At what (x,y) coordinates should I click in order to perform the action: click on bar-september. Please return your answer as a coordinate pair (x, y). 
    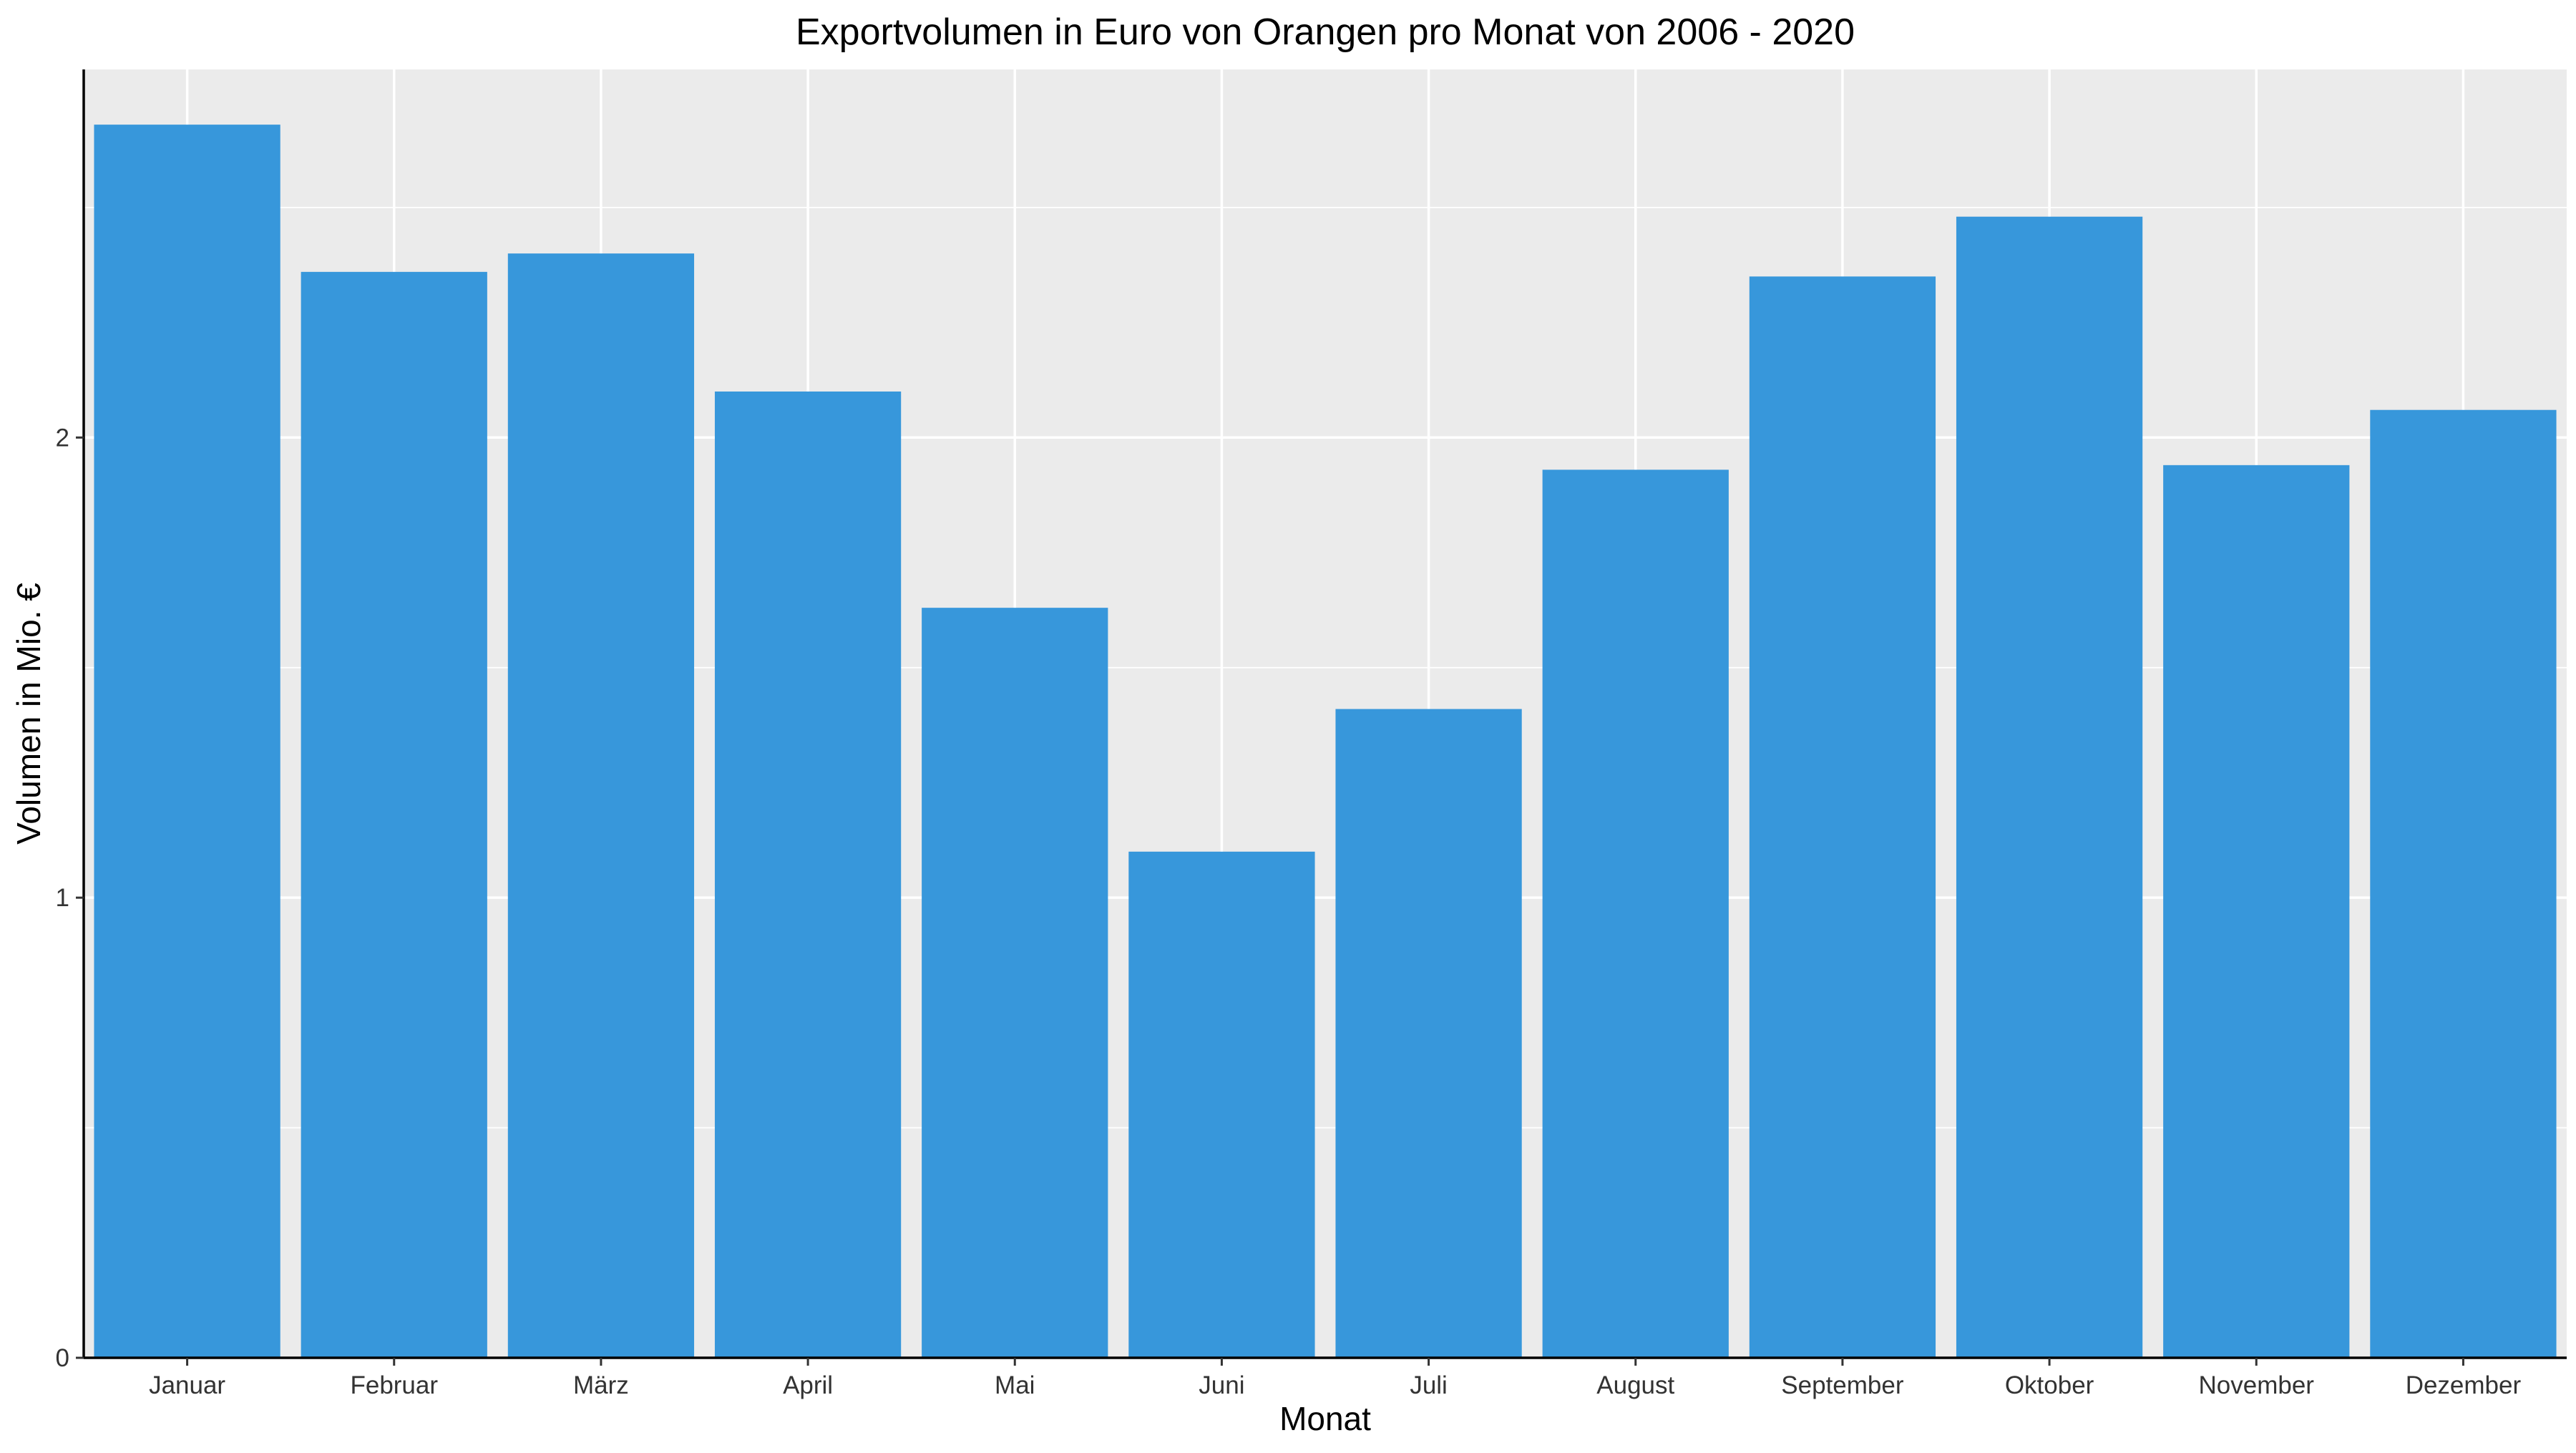
    Looking at the image, I should click on (1842, 818).